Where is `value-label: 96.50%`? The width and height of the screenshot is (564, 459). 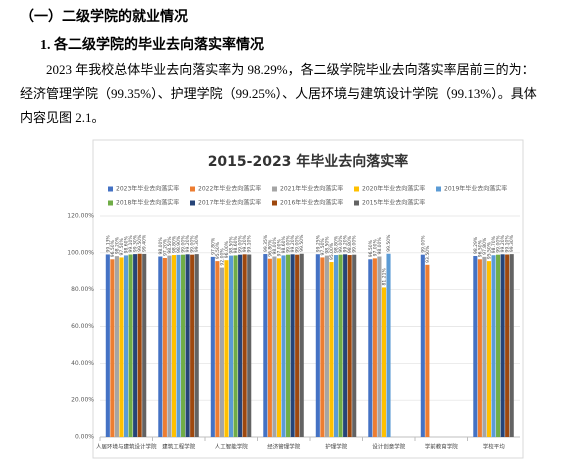 value-label: 96.50% is located at coordinates (480, 248).